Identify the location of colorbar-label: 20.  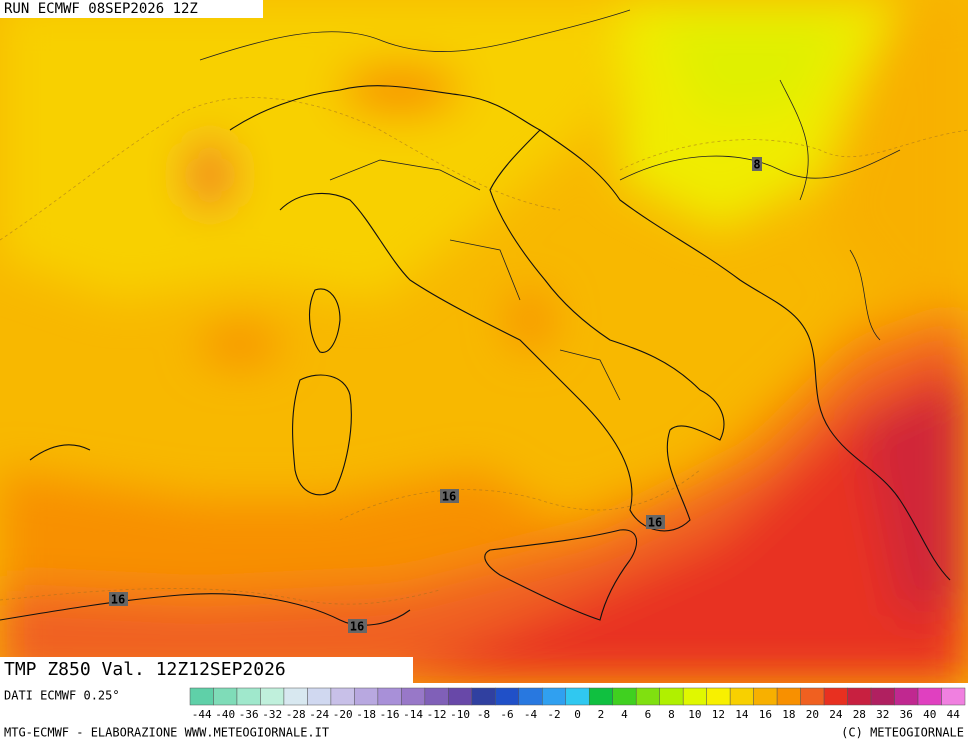
(812, 714).